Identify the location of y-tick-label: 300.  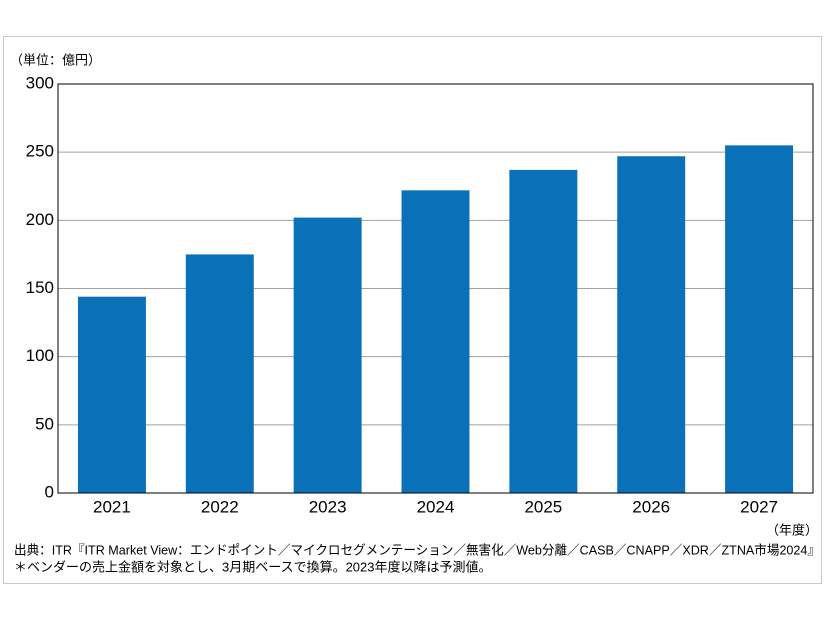
(40, 82).